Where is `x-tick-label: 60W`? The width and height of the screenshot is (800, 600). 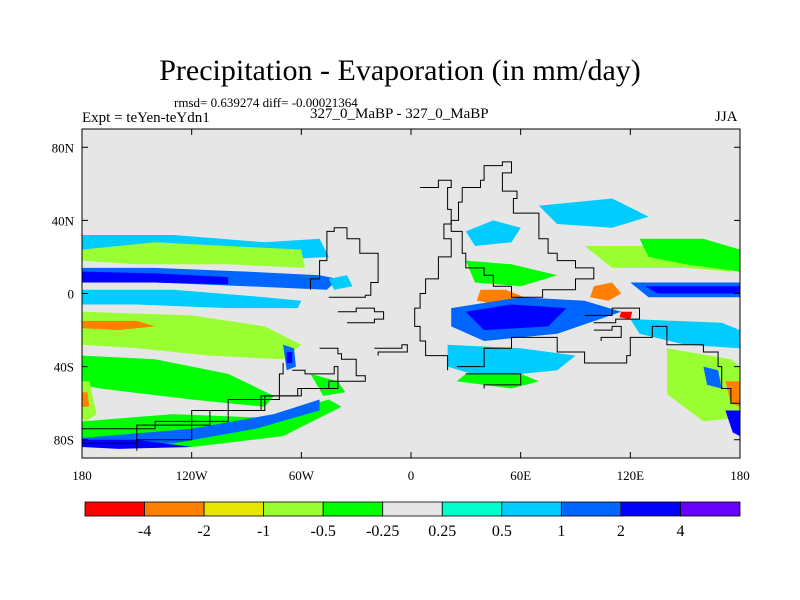 x-tick-label: 60W is located at coordinates (302, 475).